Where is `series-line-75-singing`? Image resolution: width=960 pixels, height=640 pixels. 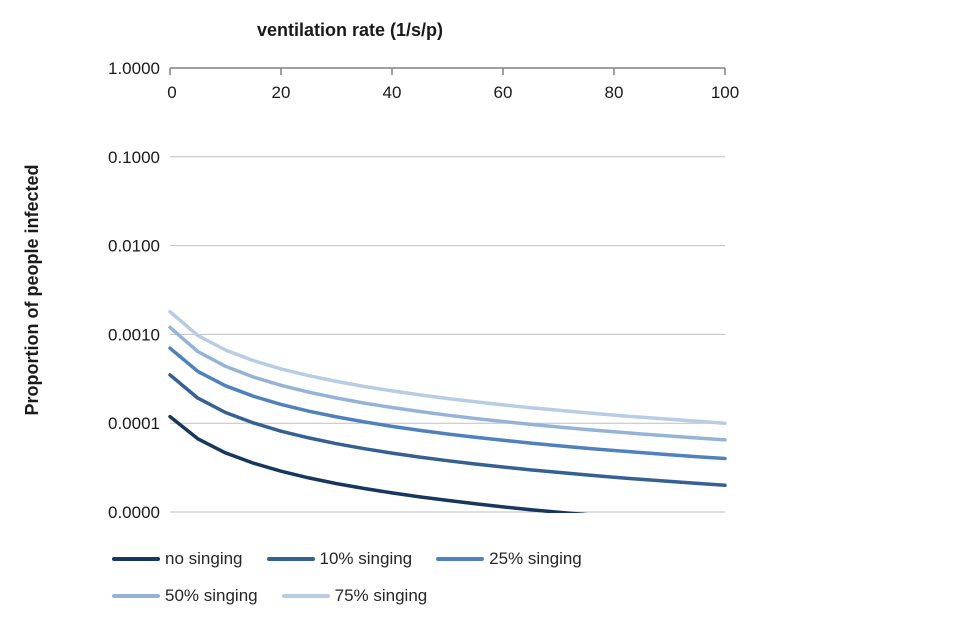 series-line-75-singing is located at coordinates (447, 367).